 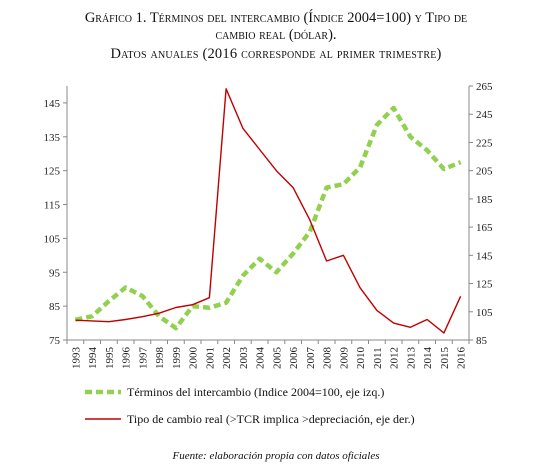 I want to click on chart-title-line2: cambio real (dólar)., so click(x=276, y=35).